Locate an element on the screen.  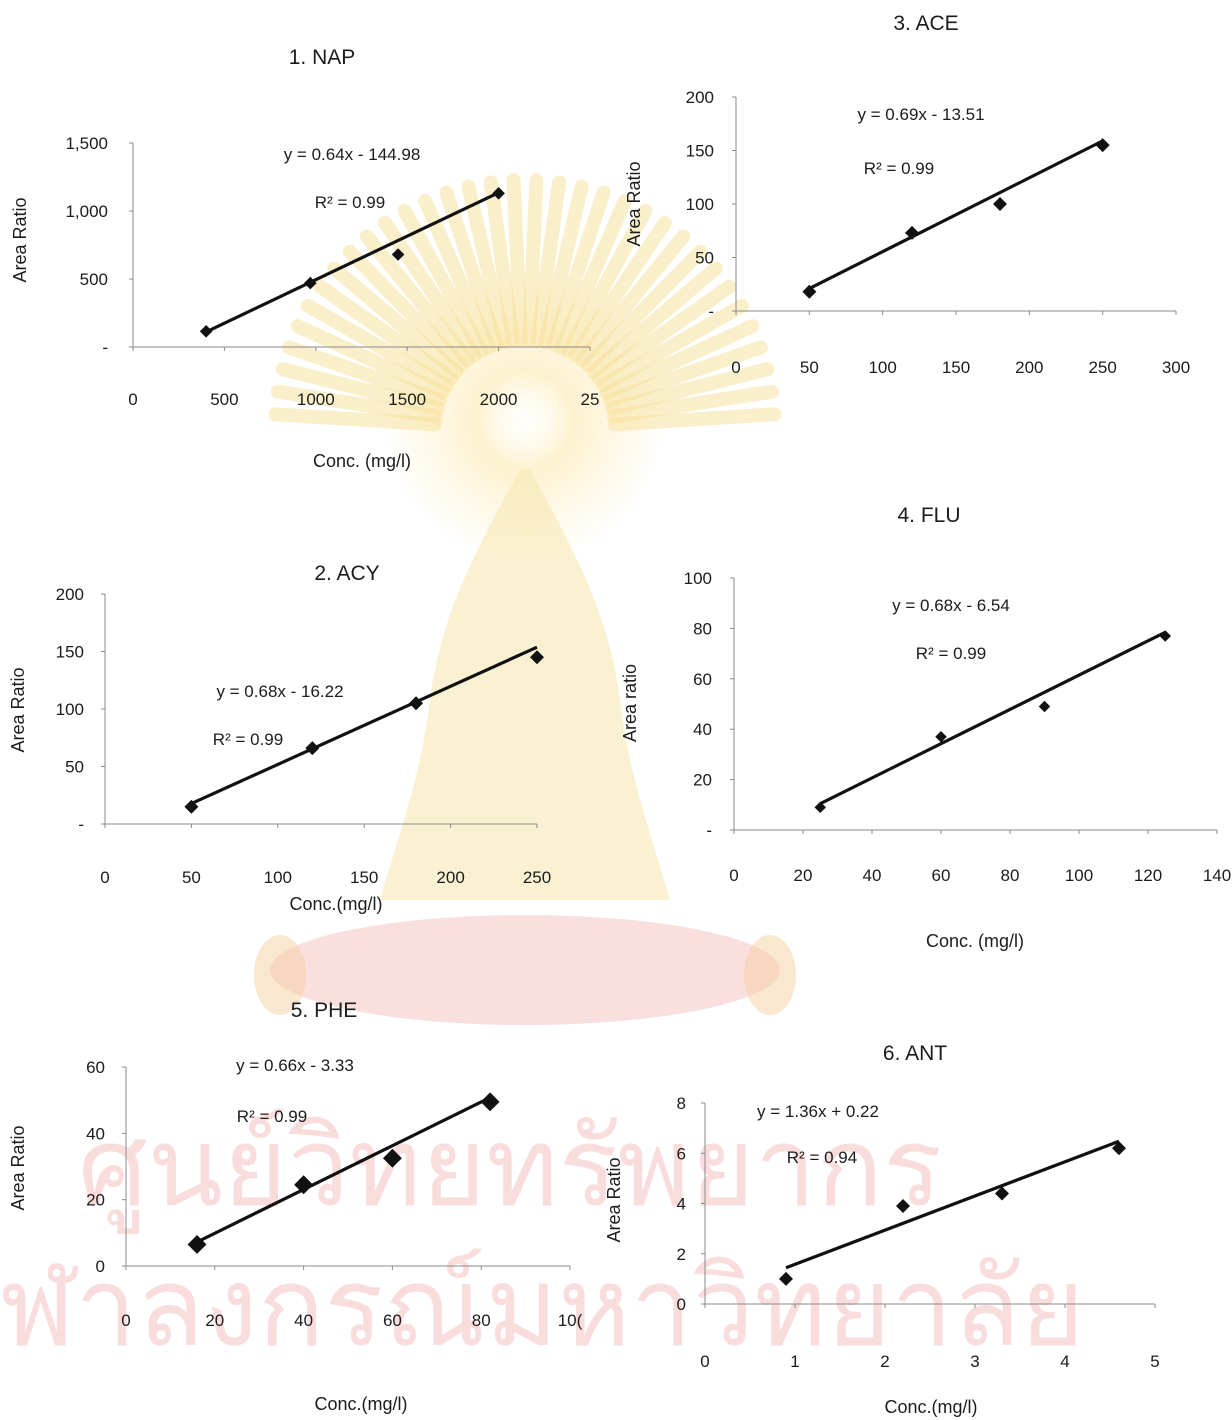
x-tick-label: 300 is located at coordinates (1176, 367).